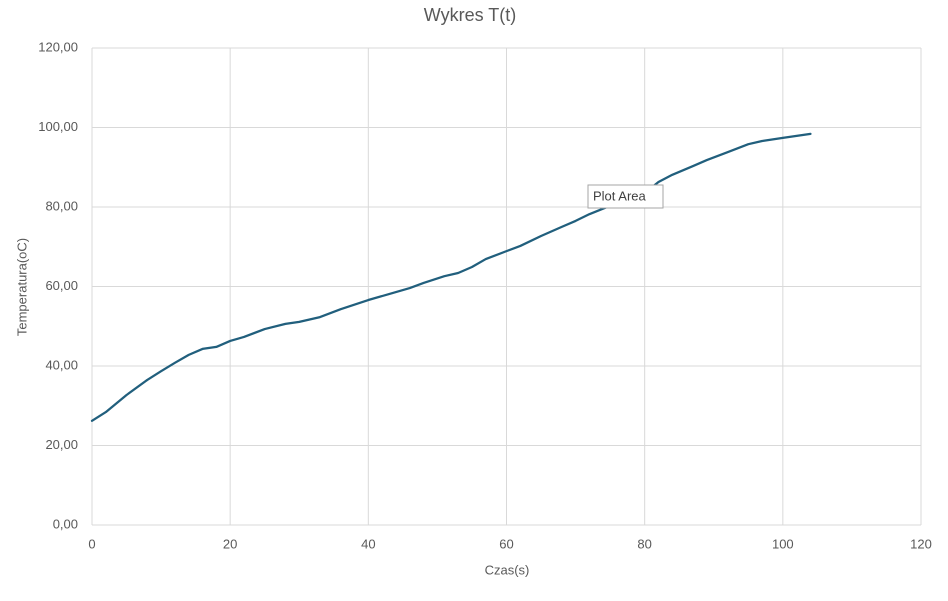  I want to click on x-tick-label: 60, so click(506, 543).